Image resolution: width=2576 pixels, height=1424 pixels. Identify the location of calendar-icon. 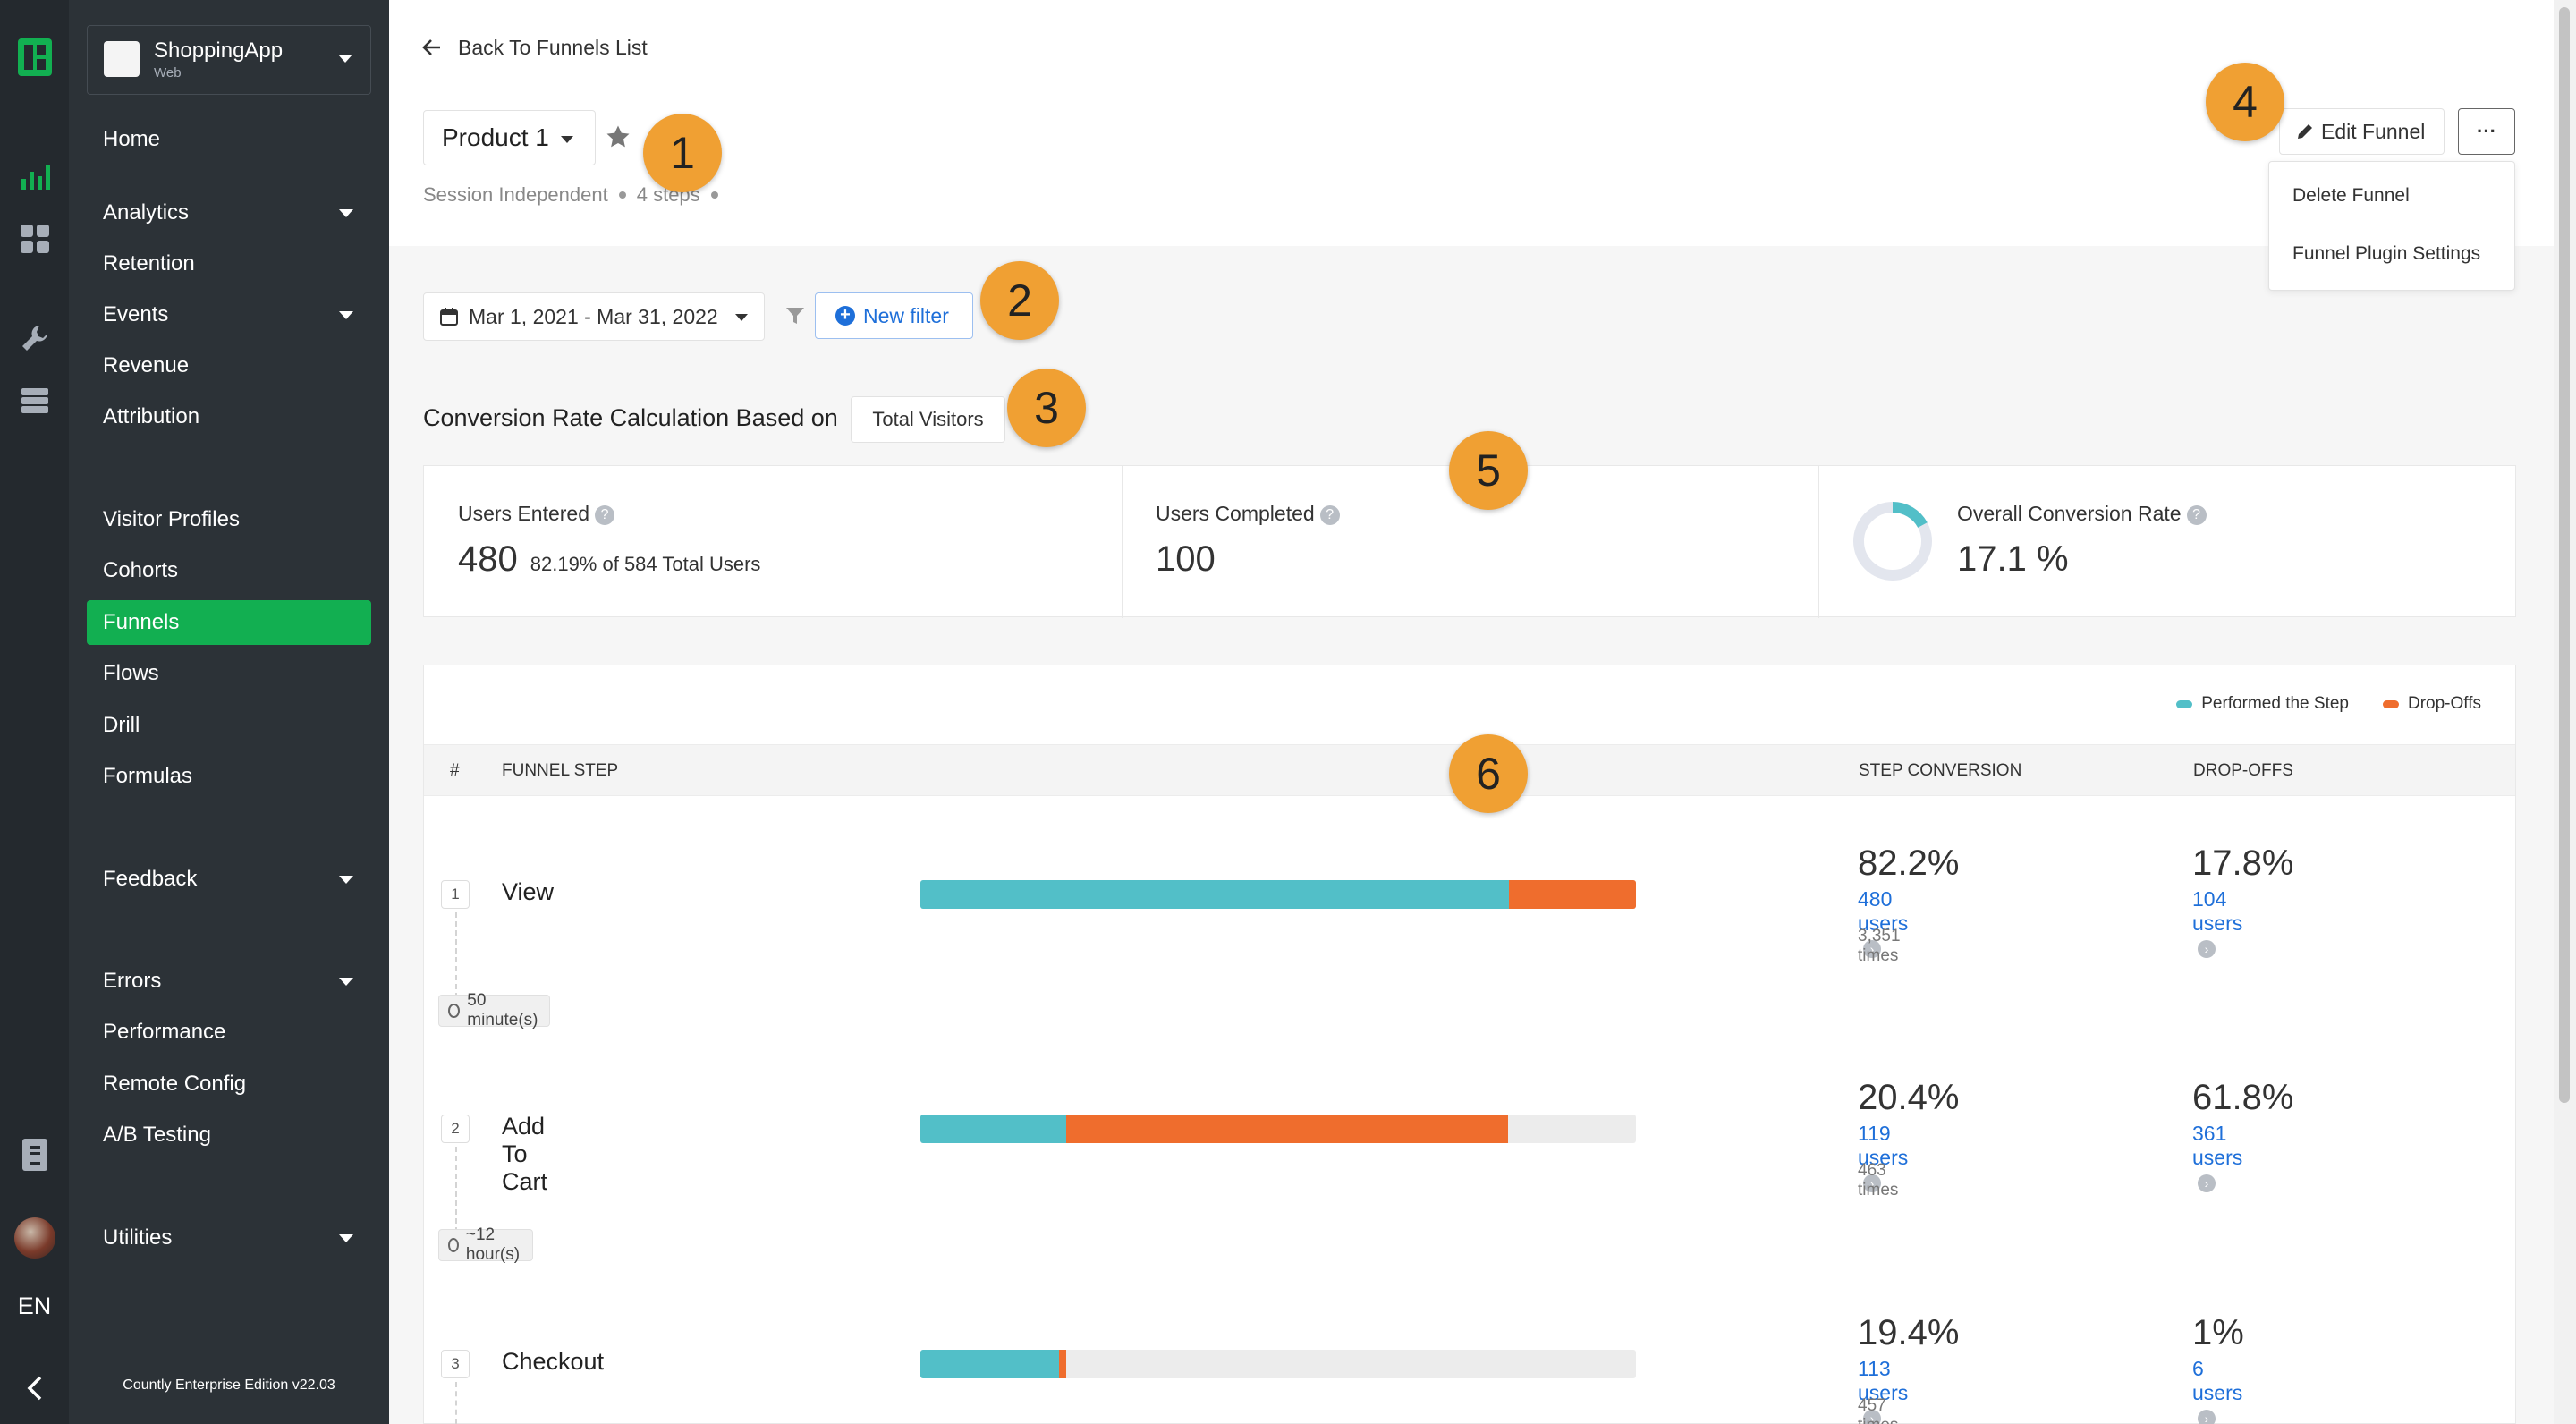
(449, 317).